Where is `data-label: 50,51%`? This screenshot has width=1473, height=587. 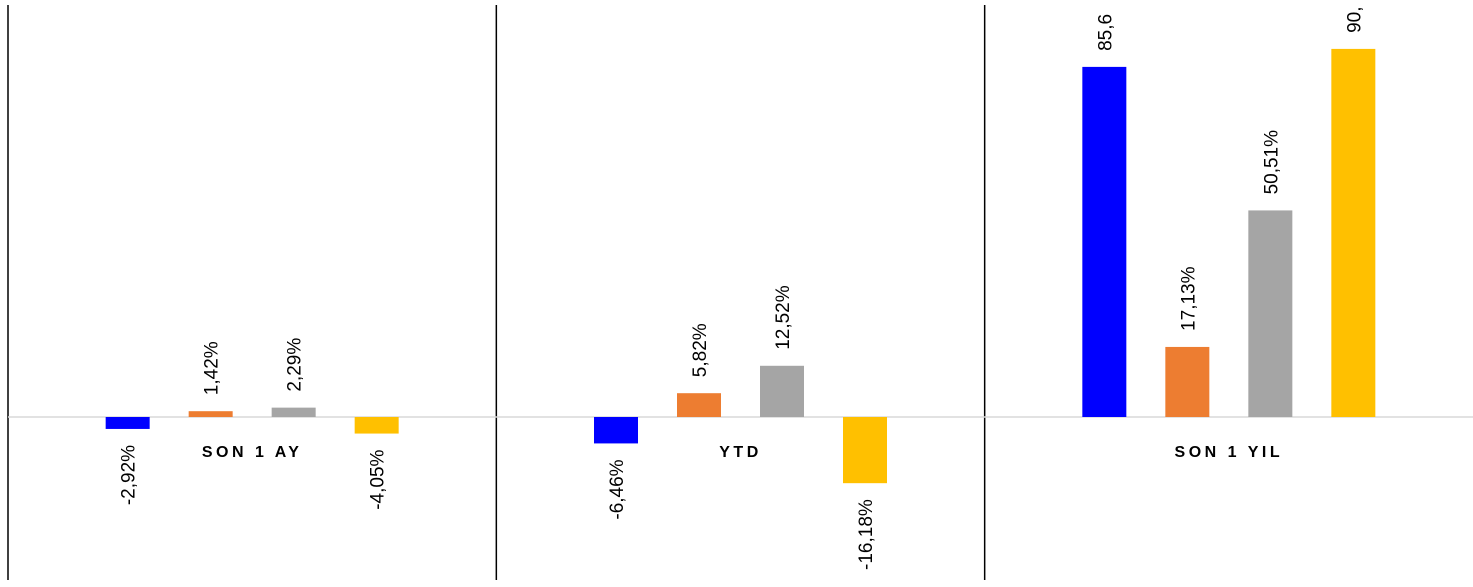 data-label: 50,51% is located at coordinates (1271, 162).